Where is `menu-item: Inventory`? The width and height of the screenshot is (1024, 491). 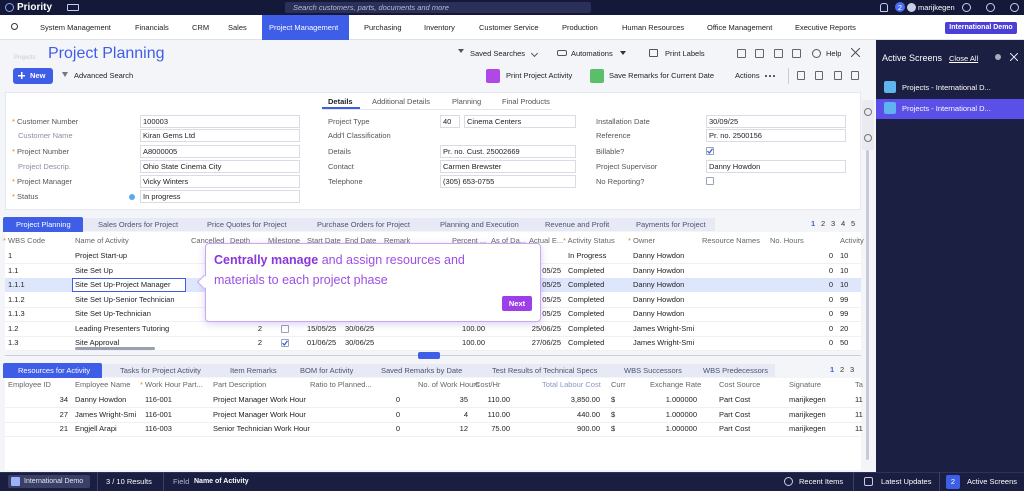
menu-item: Inventory is located at coordinates (439, 27).